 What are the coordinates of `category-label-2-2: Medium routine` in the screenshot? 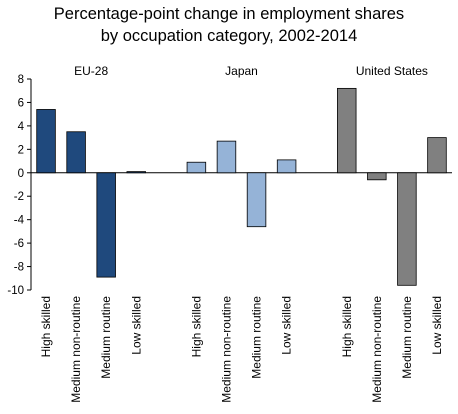 It's located at (407, 337).